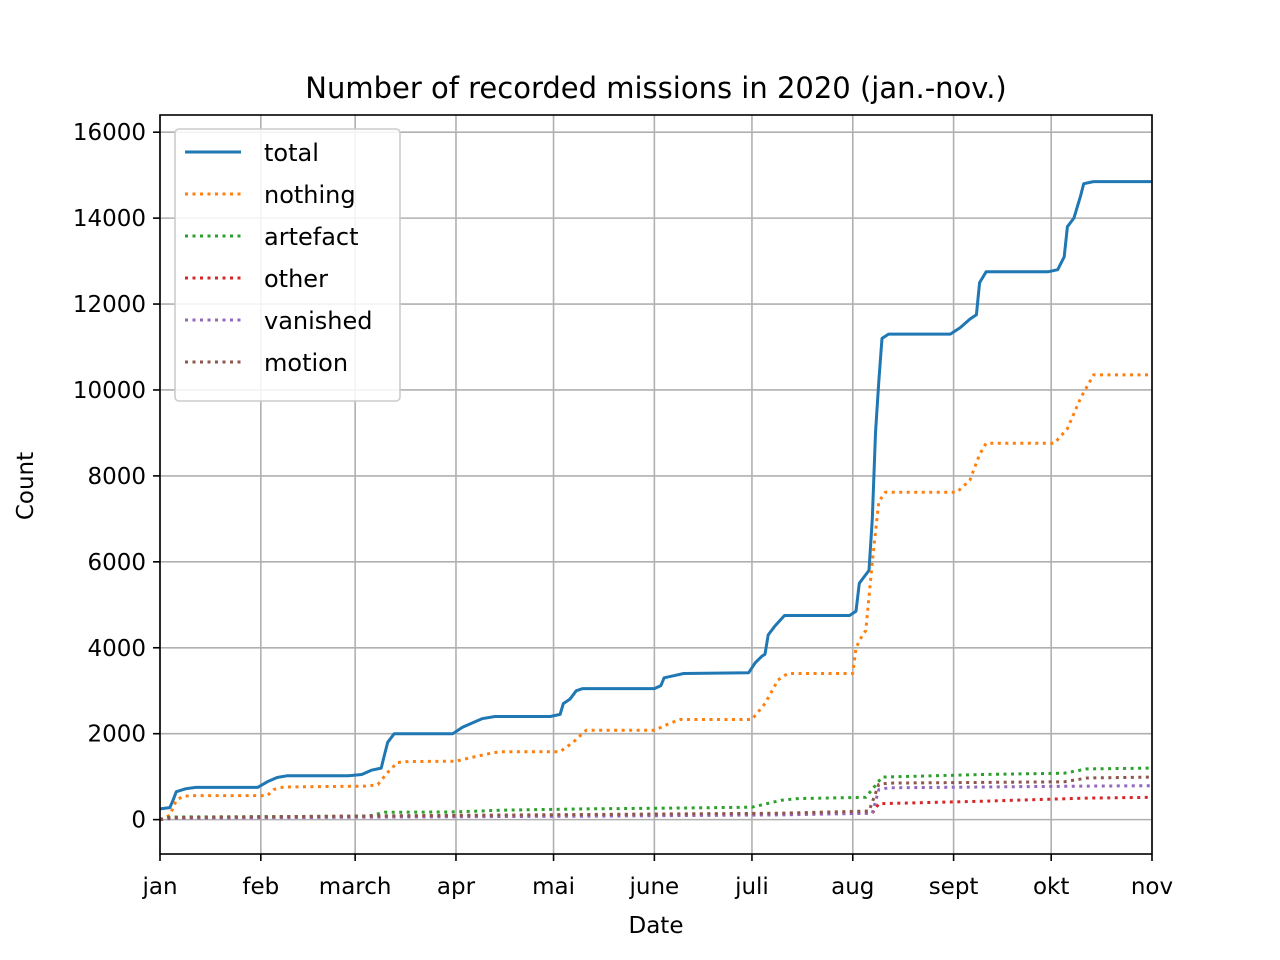 This screenshot has width=1280, height=960. Describe the element at coordinates (456, 887) in the screenshot. I see `x-tick-label: apr` at that location.